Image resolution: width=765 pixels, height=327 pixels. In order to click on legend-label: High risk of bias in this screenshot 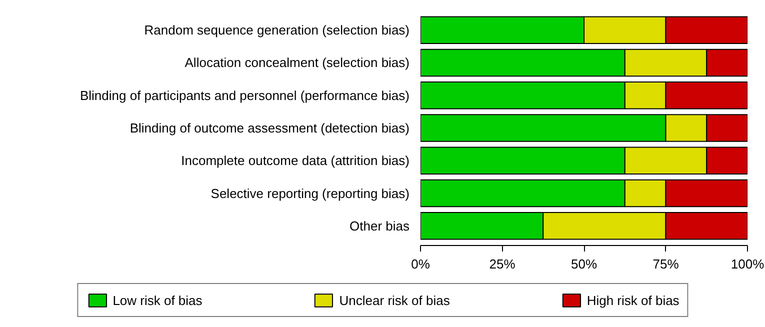, I will do `click(633, 300)`.